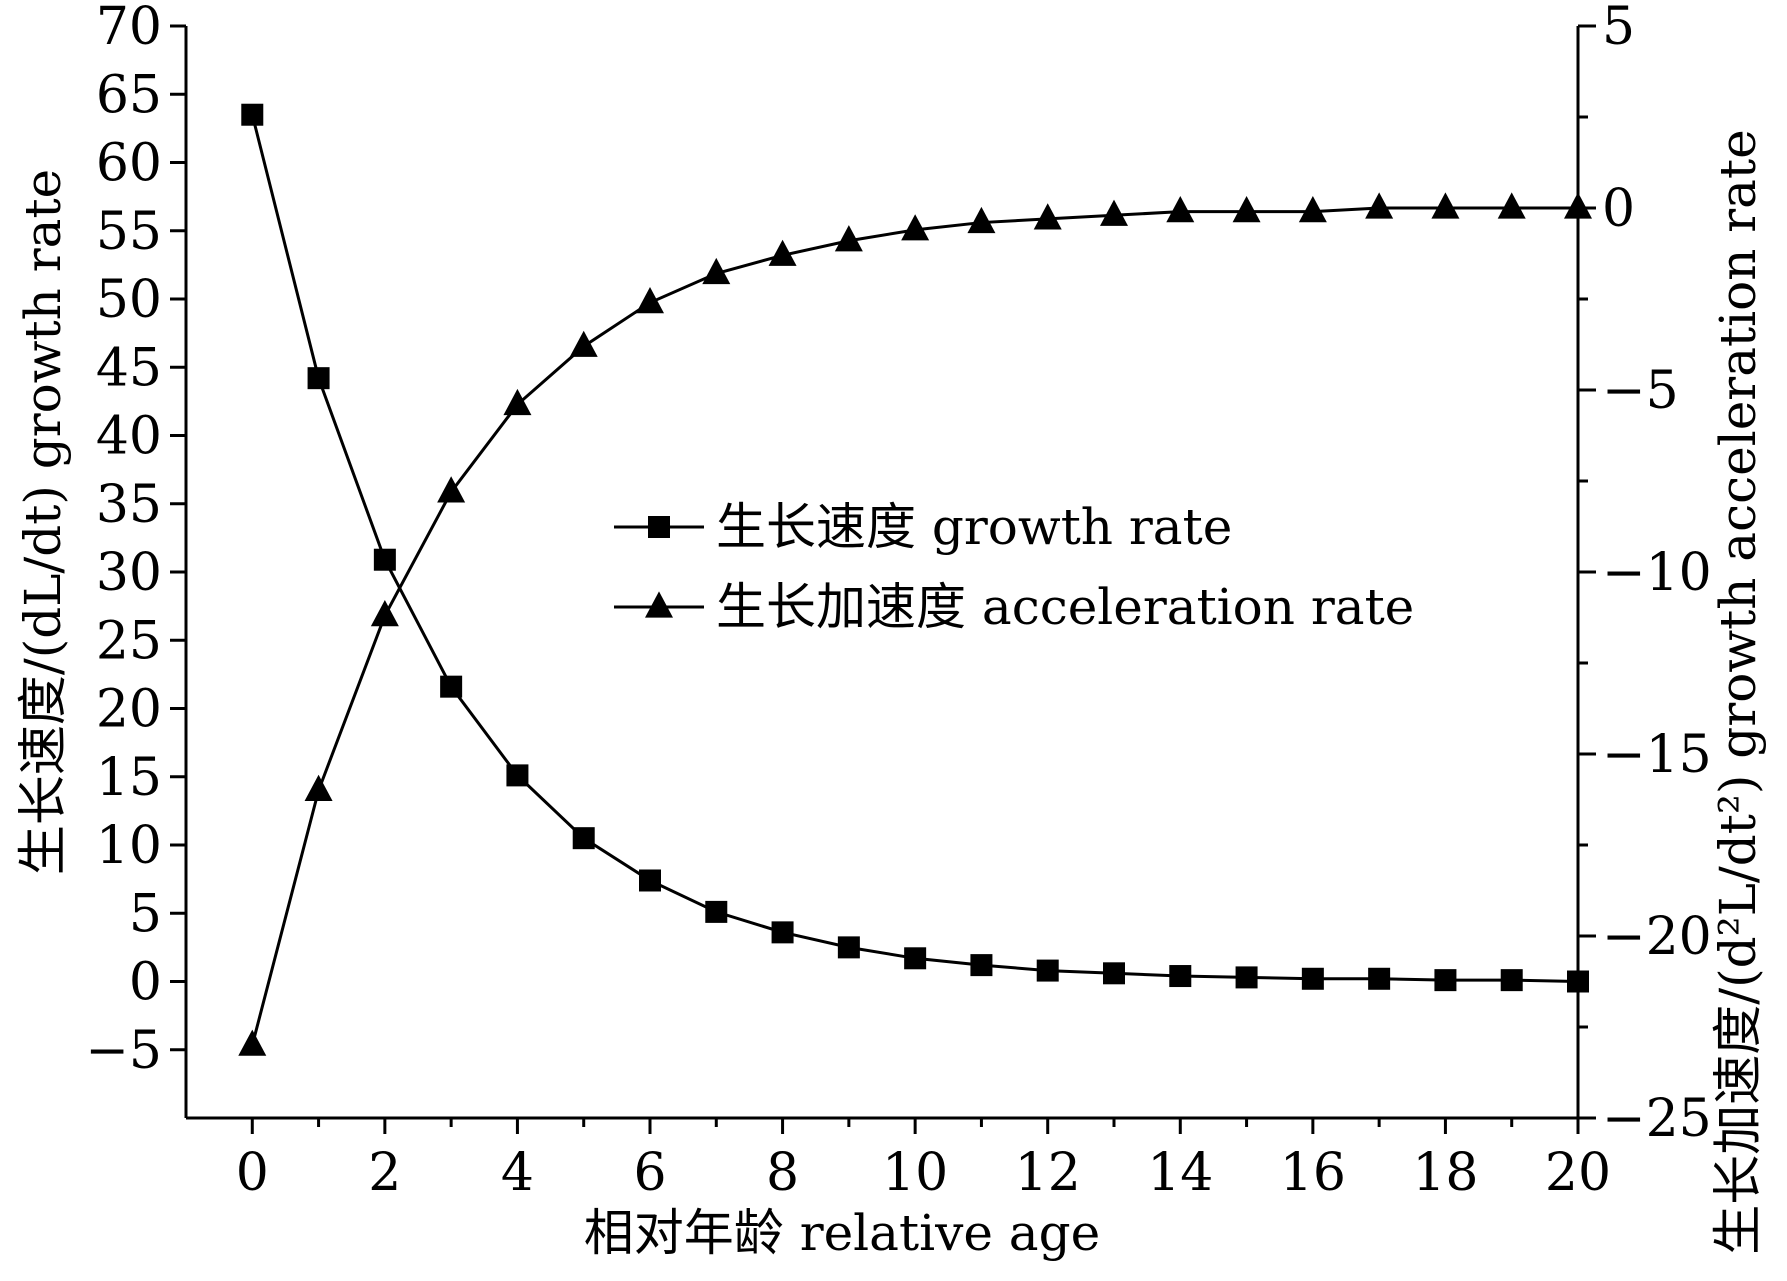  I want to click on legend-label: 生长速度 growth rate, so click(974, 527).